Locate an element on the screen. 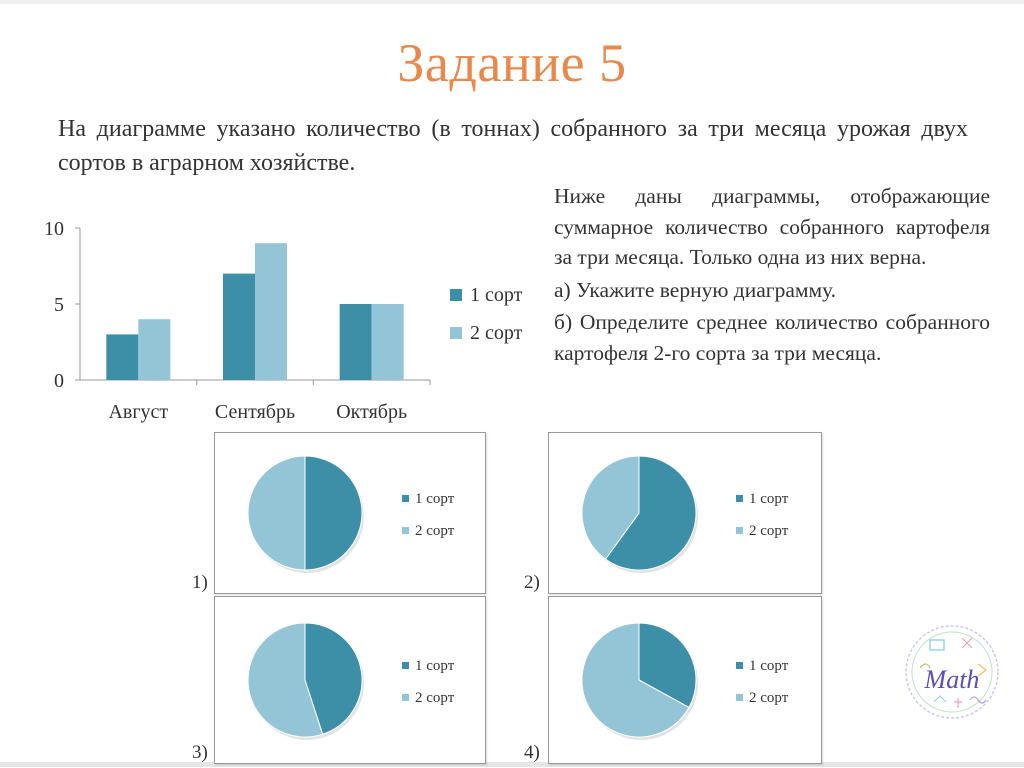 Image resolution: width=1024 pixels, height=768 pixels. wave-icon is located at coordinates (978, 700).